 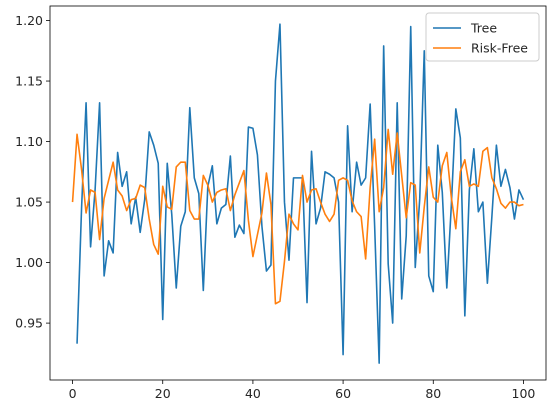 What do you see at coordinates (163, 393) in the screenshot?
I see `x-tick-label: 20` at bounding box center [163, 393].